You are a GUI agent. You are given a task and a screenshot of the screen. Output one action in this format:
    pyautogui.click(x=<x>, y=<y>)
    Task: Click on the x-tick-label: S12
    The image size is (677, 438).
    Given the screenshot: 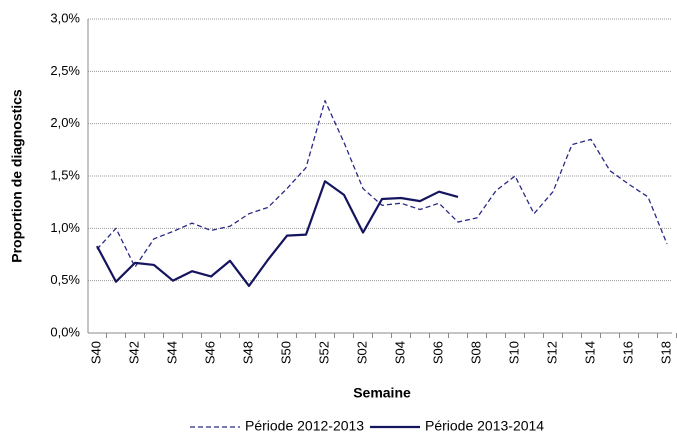 What is the action you would take?
    pyautogui.click(x=551, y=352)
    